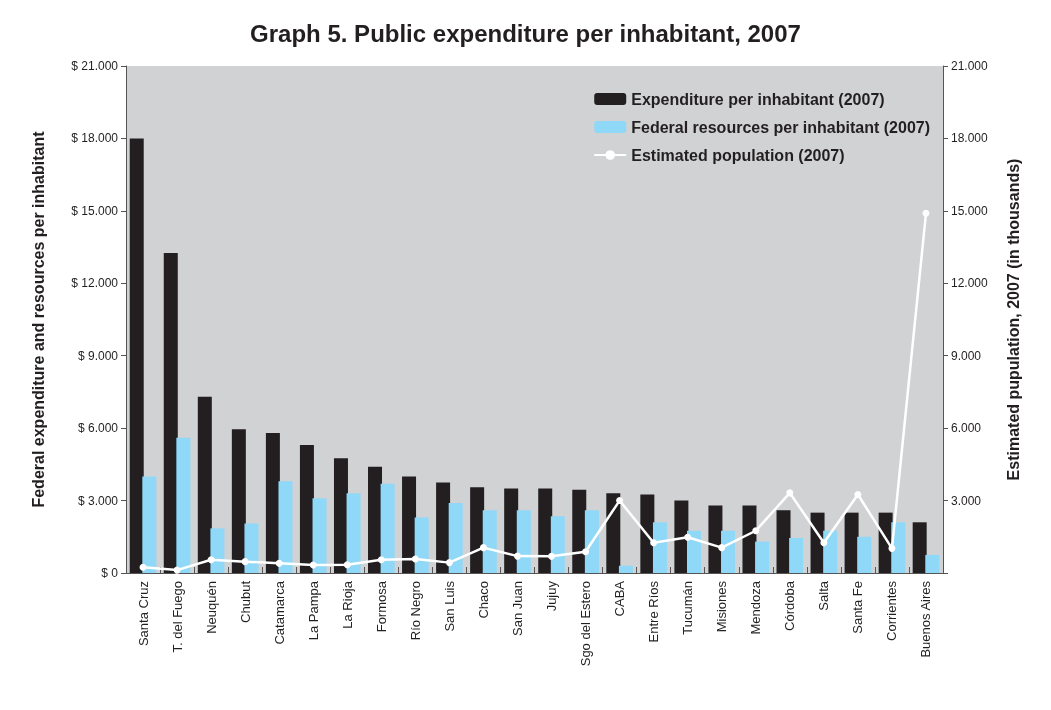 The height and width of the screenshot is (710, 1051). Describe the element at coordinates (758, 99) in the screenshot. I see `legend-label: Expenditure per inhabitant (2007)` at that location.